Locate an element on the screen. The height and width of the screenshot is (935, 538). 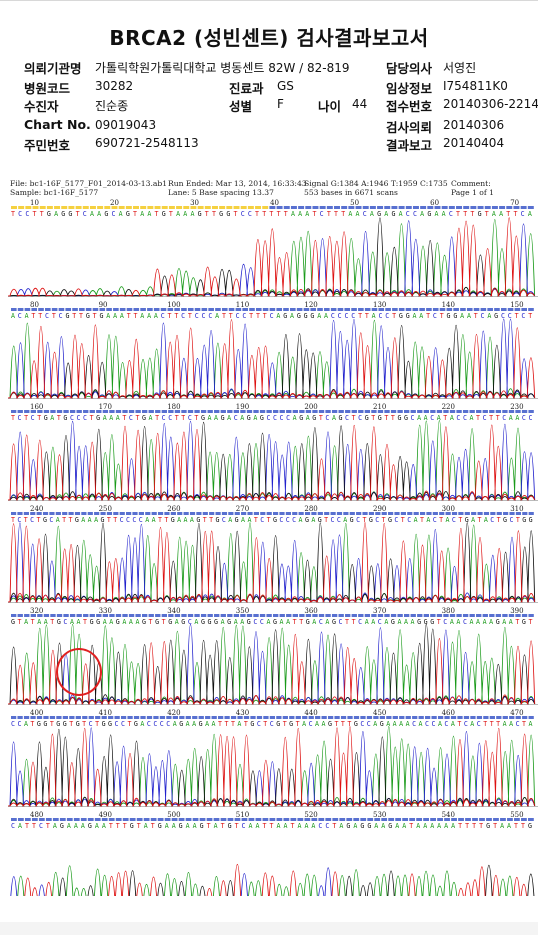
field-label-hospital-code: 병원코드 is located at coordinates (47, 88).